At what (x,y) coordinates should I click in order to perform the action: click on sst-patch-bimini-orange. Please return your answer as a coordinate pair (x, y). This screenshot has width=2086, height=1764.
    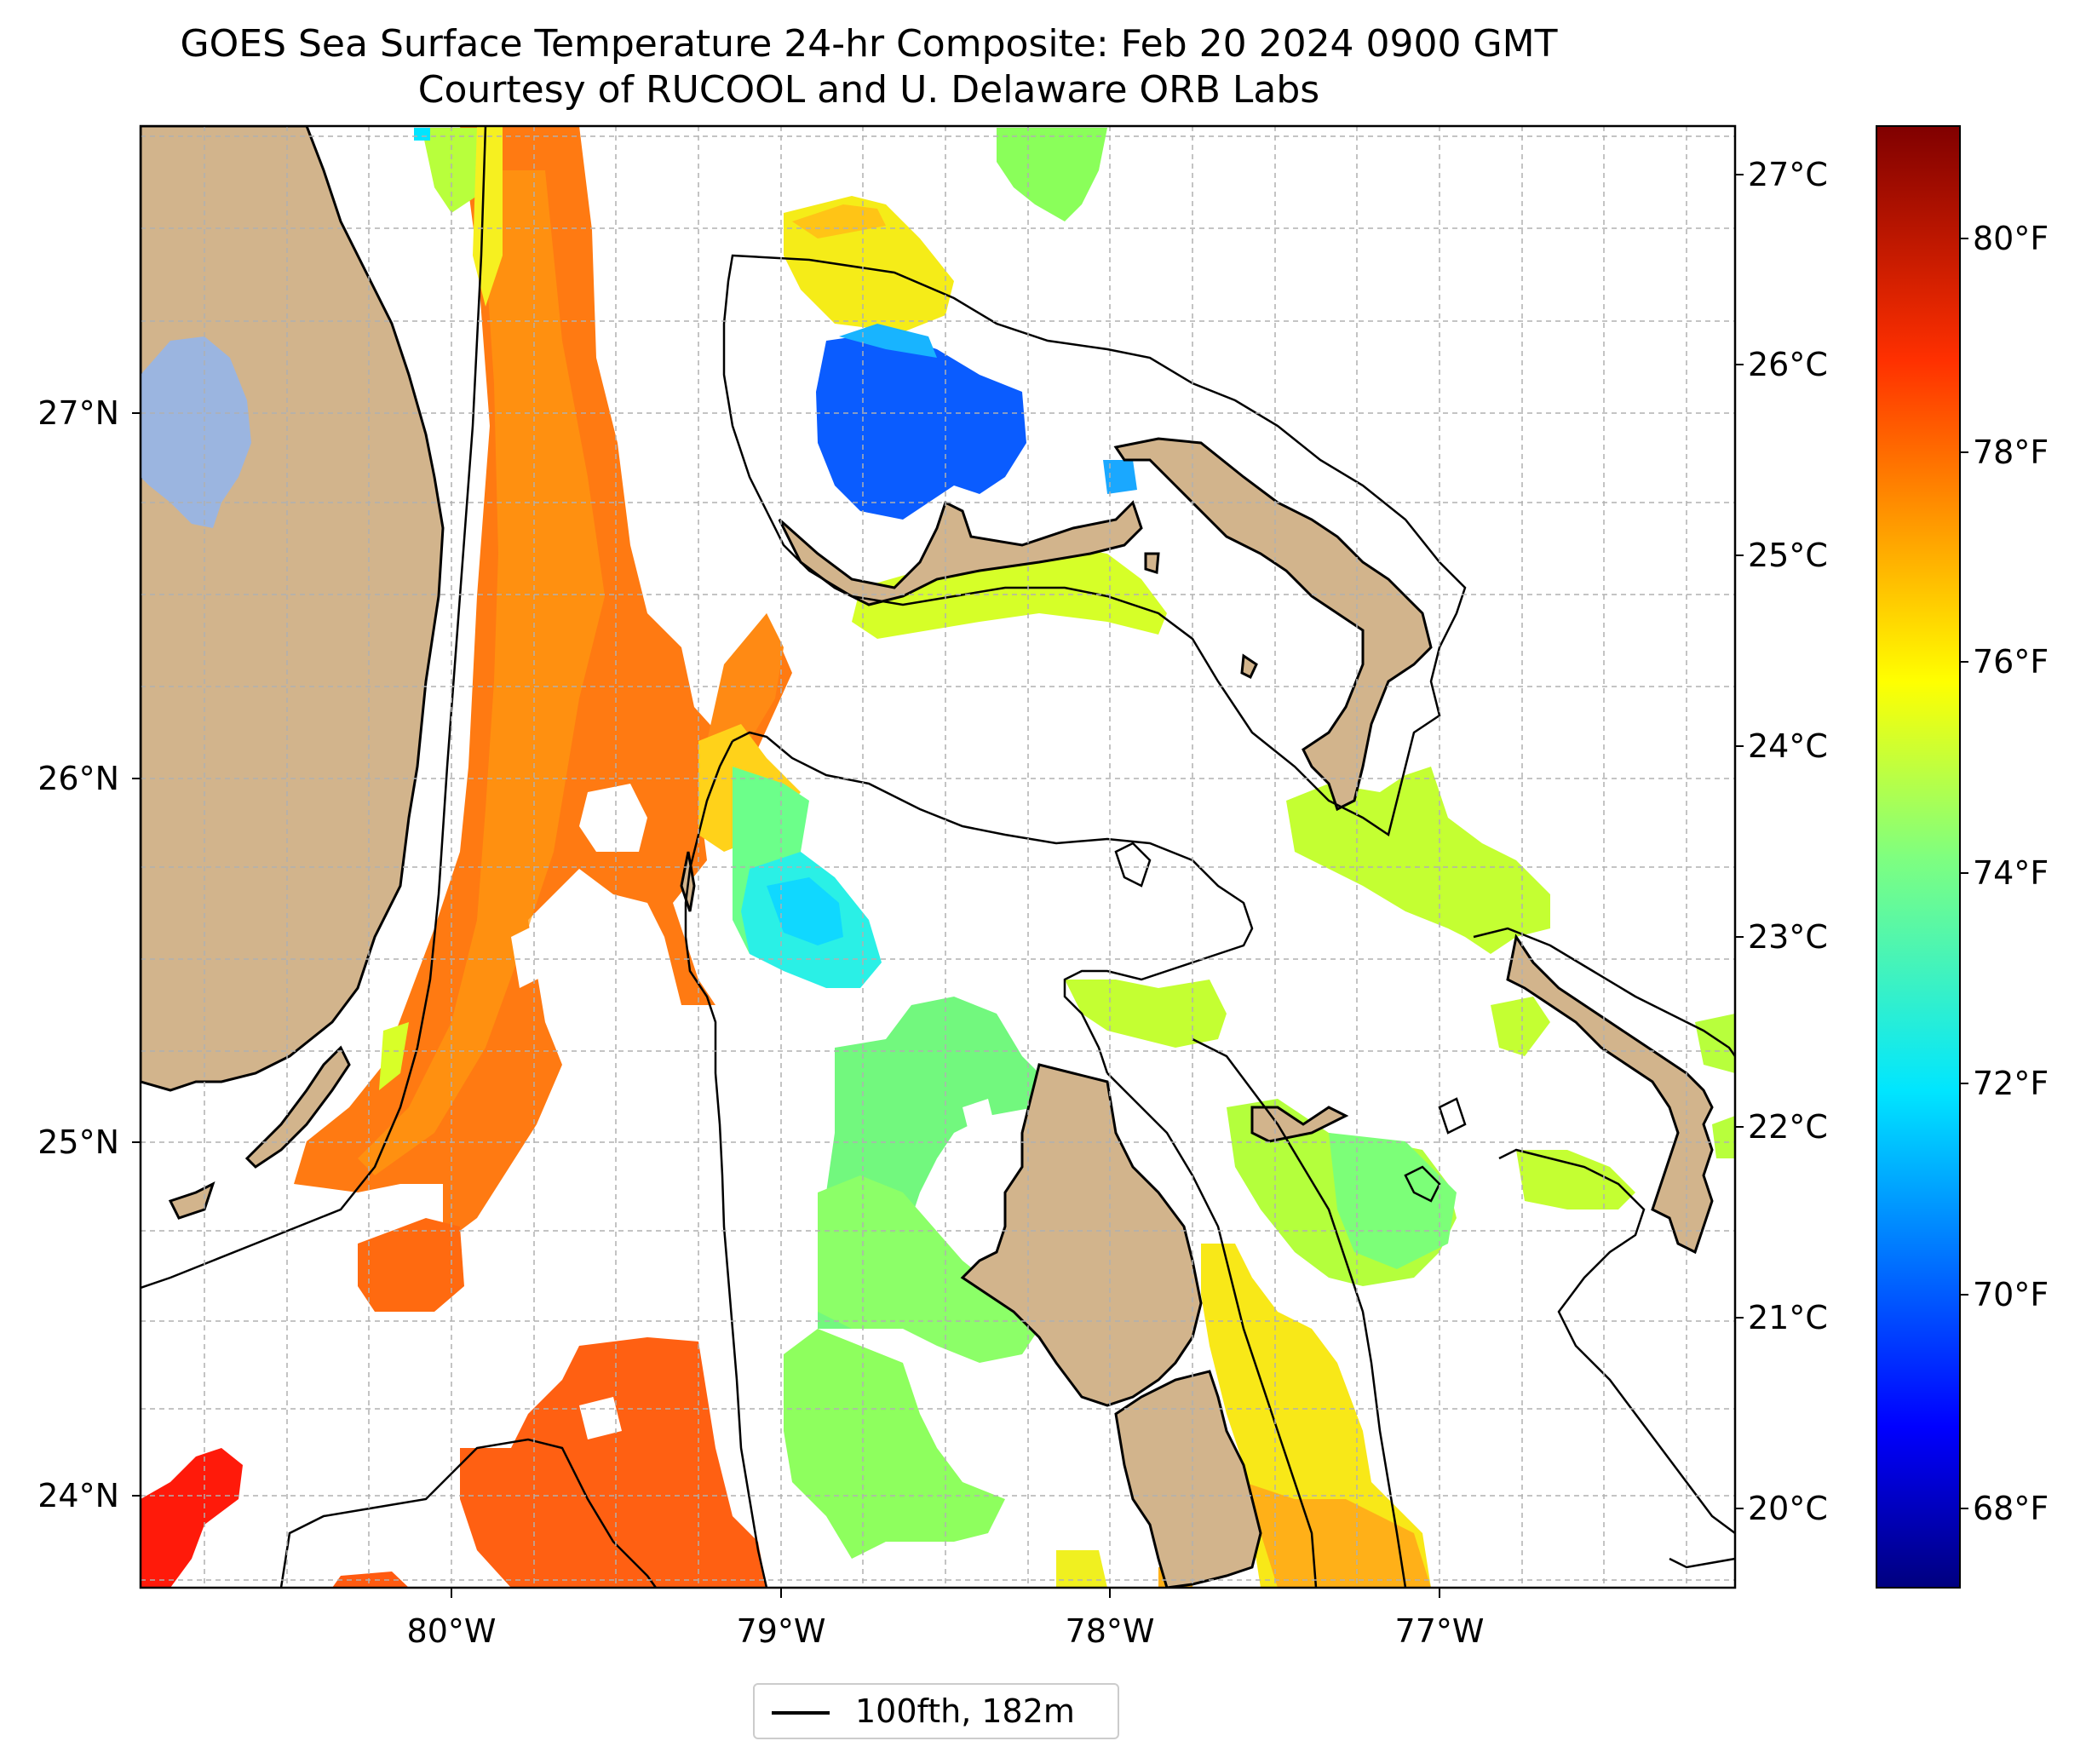
    Looking at the image, I should click on (745, 690).